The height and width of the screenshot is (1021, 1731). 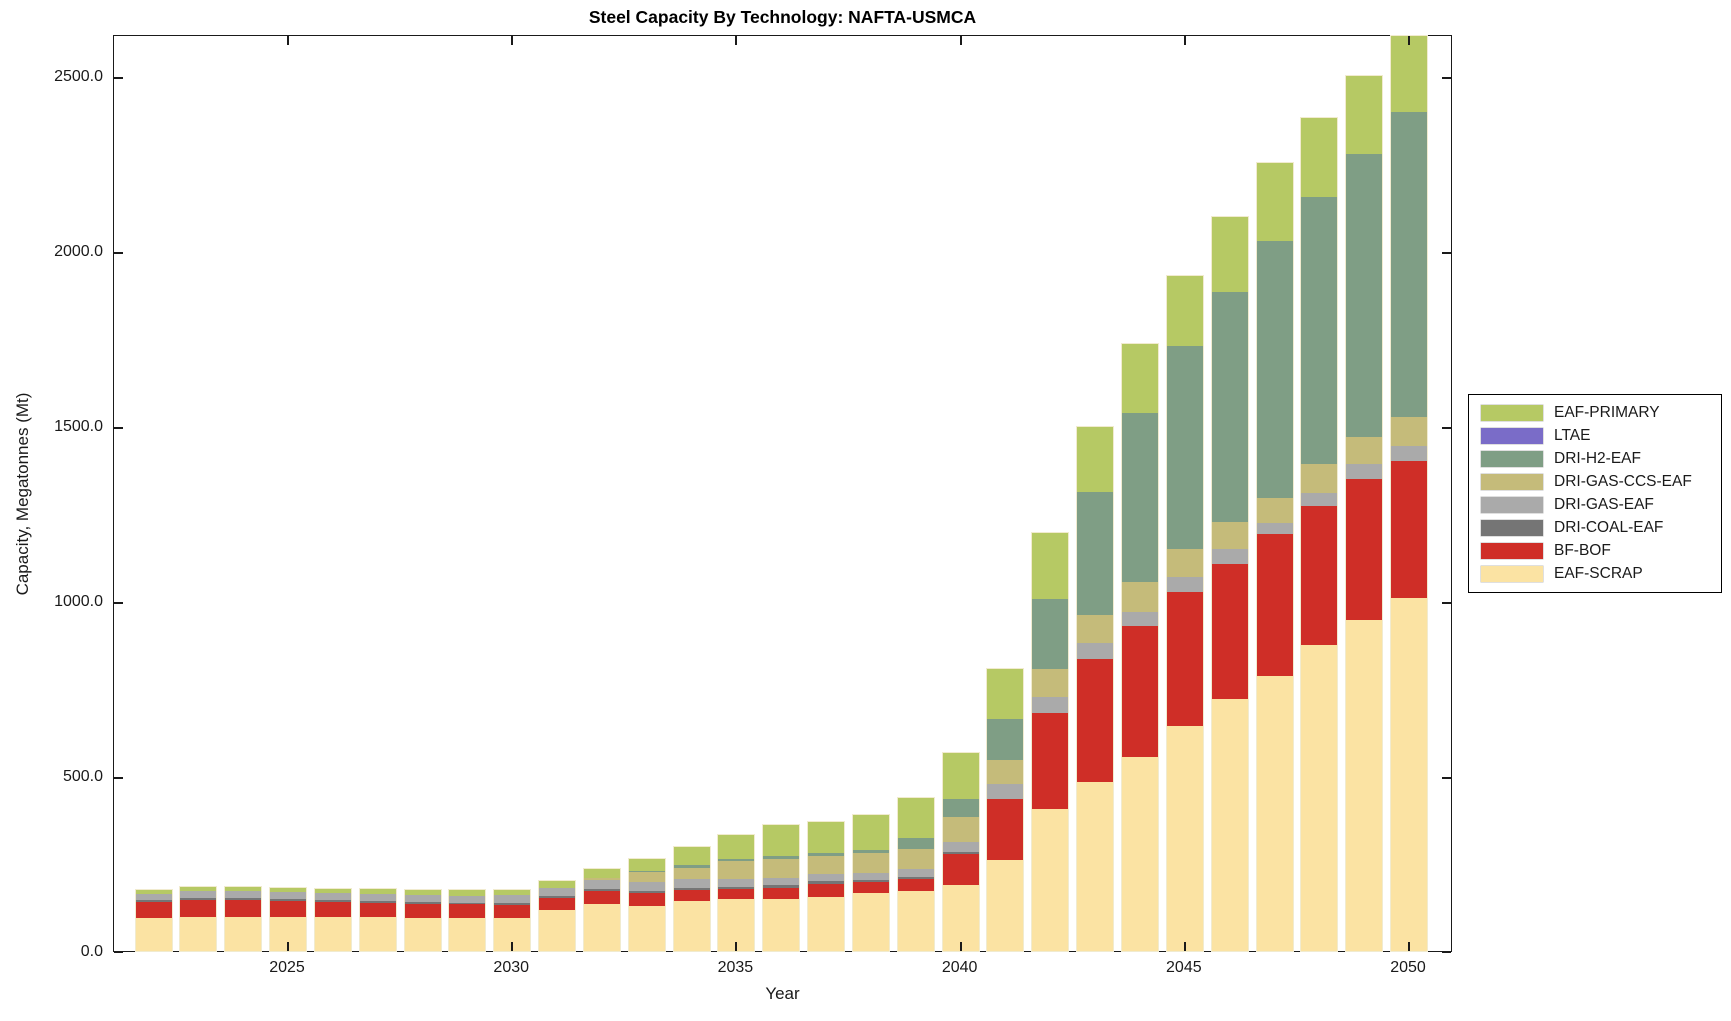 I want to click on legend-label: DRI-GAS-EAF, so click(x=1604, y=505).